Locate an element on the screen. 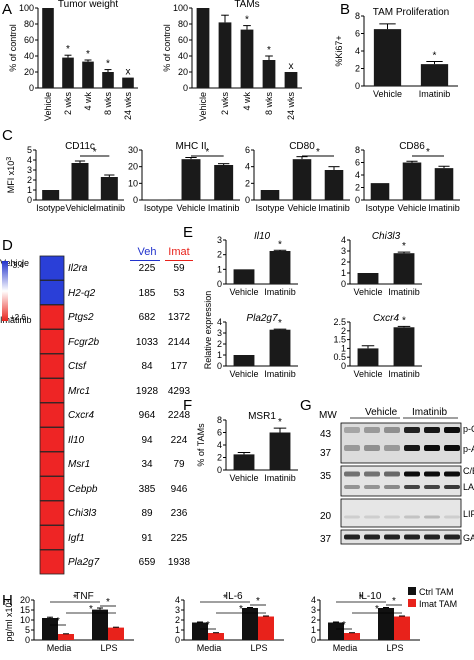 Image resolution: width=474 pixels, height=660 pixels. y-tick-label: 1 is located at coordinates (177, 630).